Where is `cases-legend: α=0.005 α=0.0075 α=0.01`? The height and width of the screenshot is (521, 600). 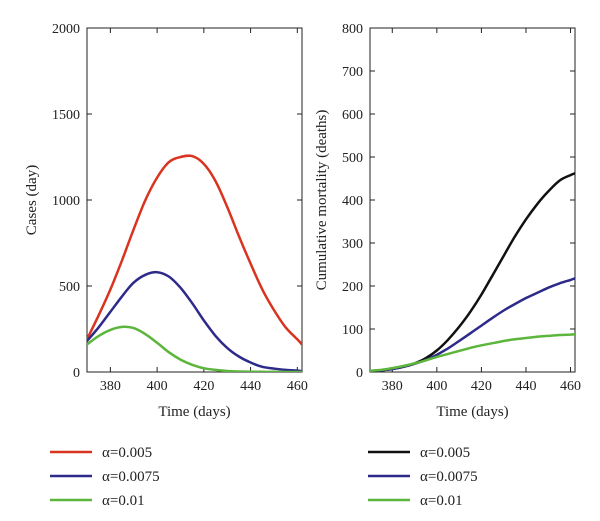 cases-legend: α=0.005 α=0.0075 α=0.01 is located at coordinates (105, 477).